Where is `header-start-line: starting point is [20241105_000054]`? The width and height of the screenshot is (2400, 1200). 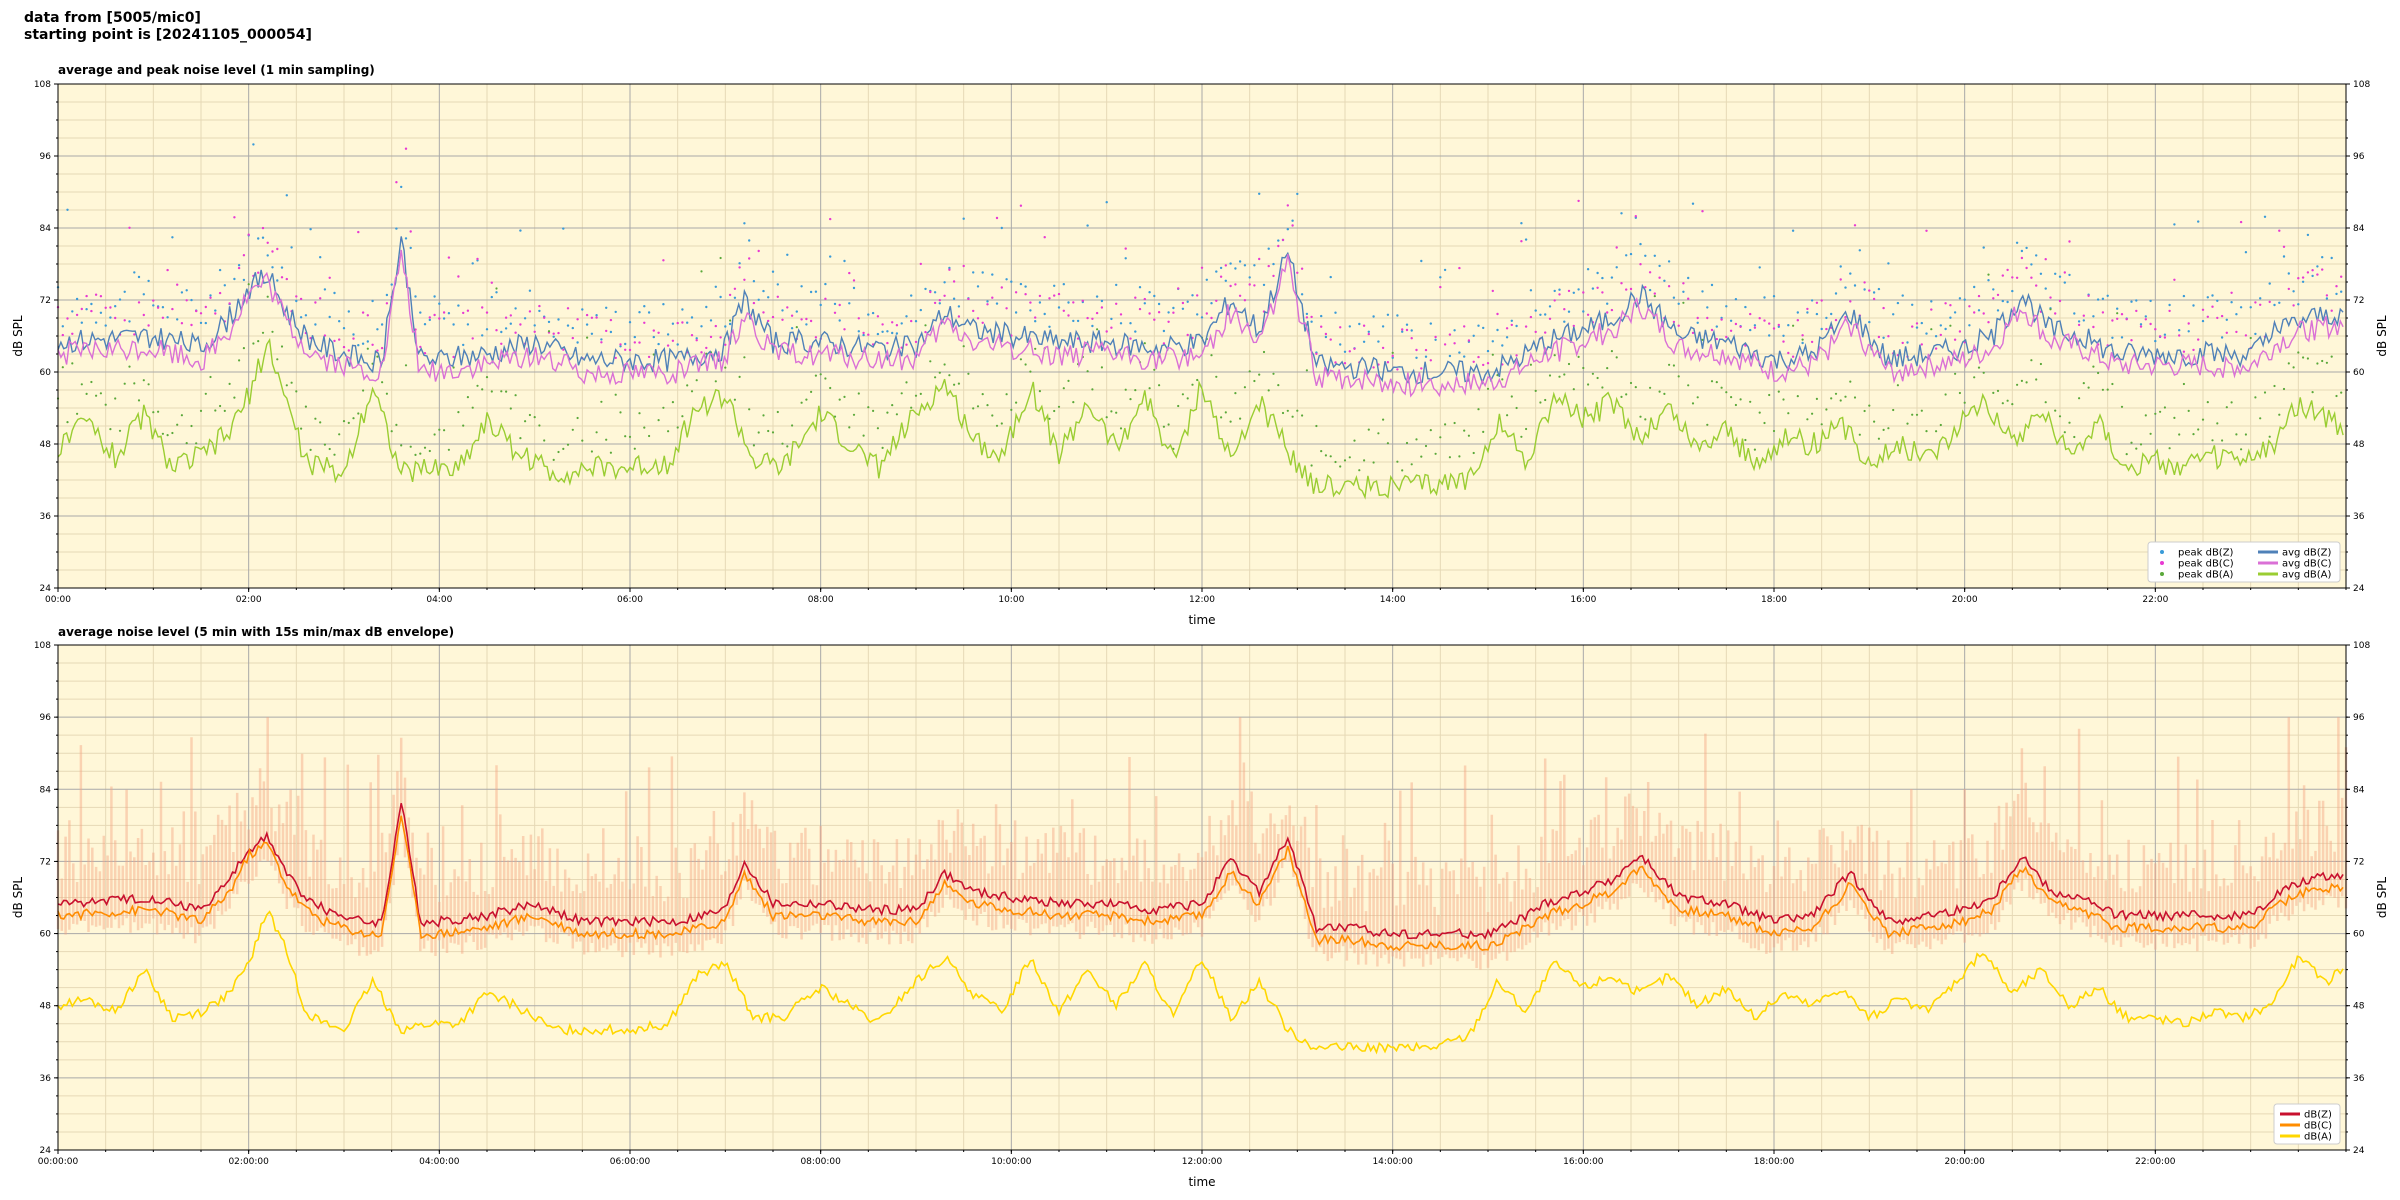
header-start-line: starting point is [20241105_000054] is located at coordinates (168, 35).